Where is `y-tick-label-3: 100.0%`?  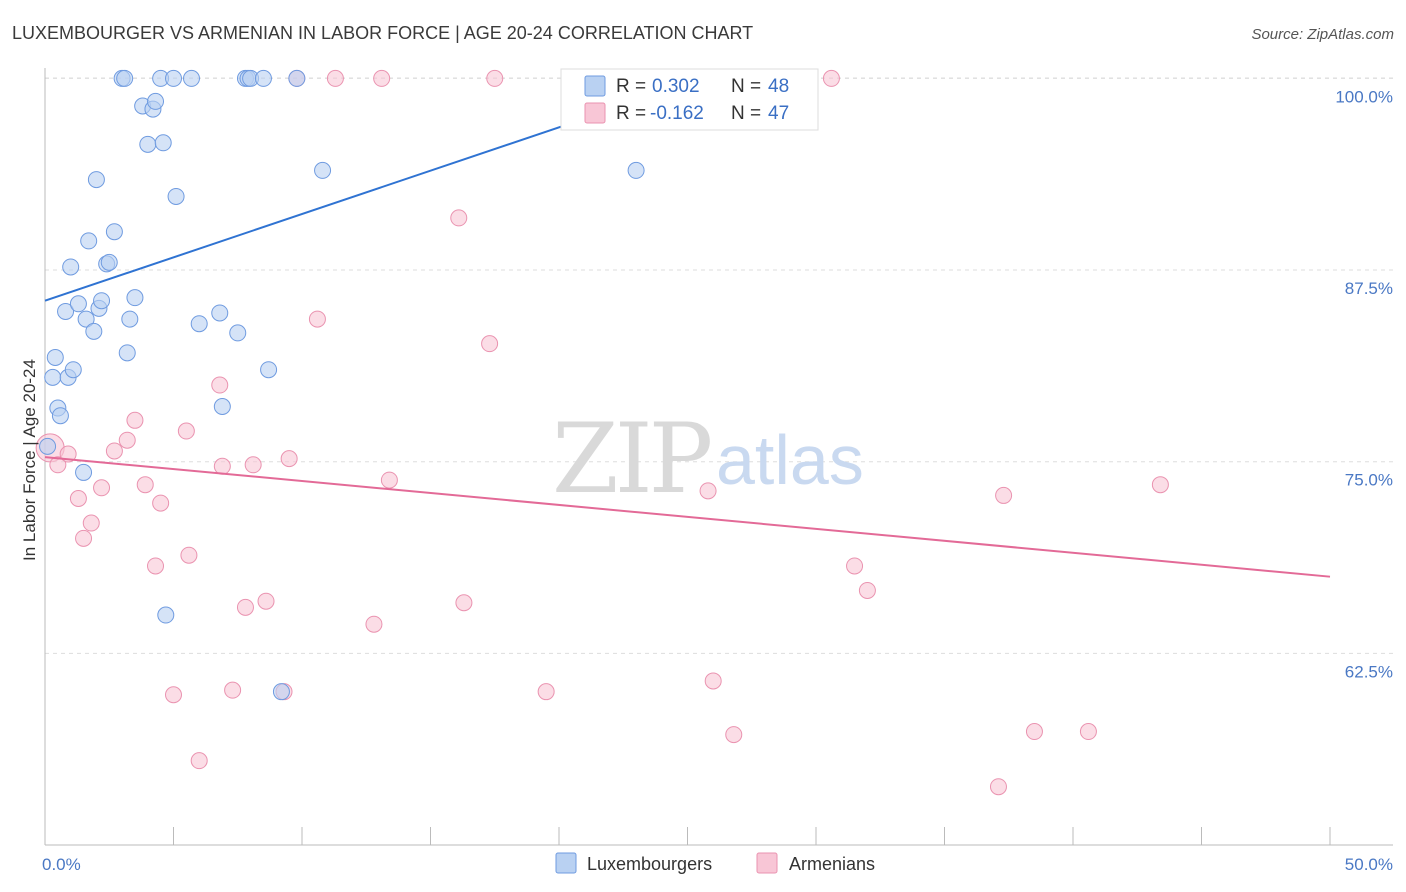 y-tick-label-3: 100.0% is located at coordinates (1364, 96).